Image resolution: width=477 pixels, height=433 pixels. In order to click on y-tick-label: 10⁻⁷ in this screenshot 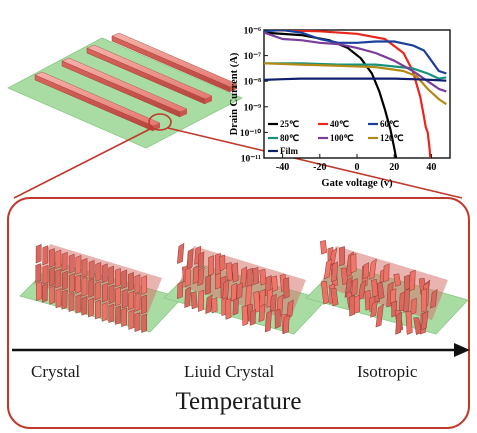, I will do `click(253, 57)`.